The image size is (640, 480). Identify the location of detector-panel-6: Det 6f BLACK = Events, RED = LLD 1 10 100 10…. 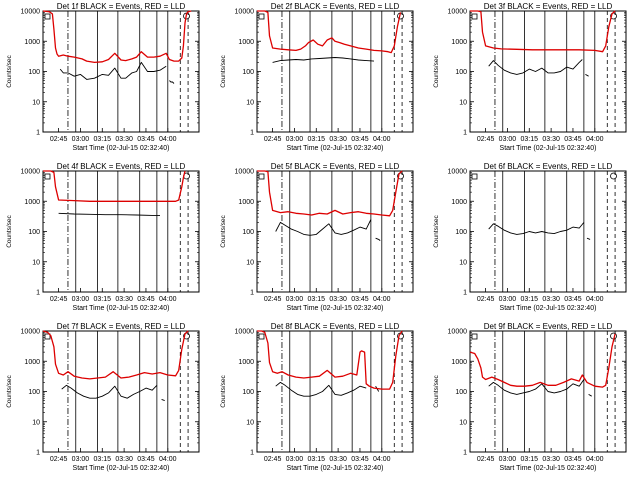
(530, 237).